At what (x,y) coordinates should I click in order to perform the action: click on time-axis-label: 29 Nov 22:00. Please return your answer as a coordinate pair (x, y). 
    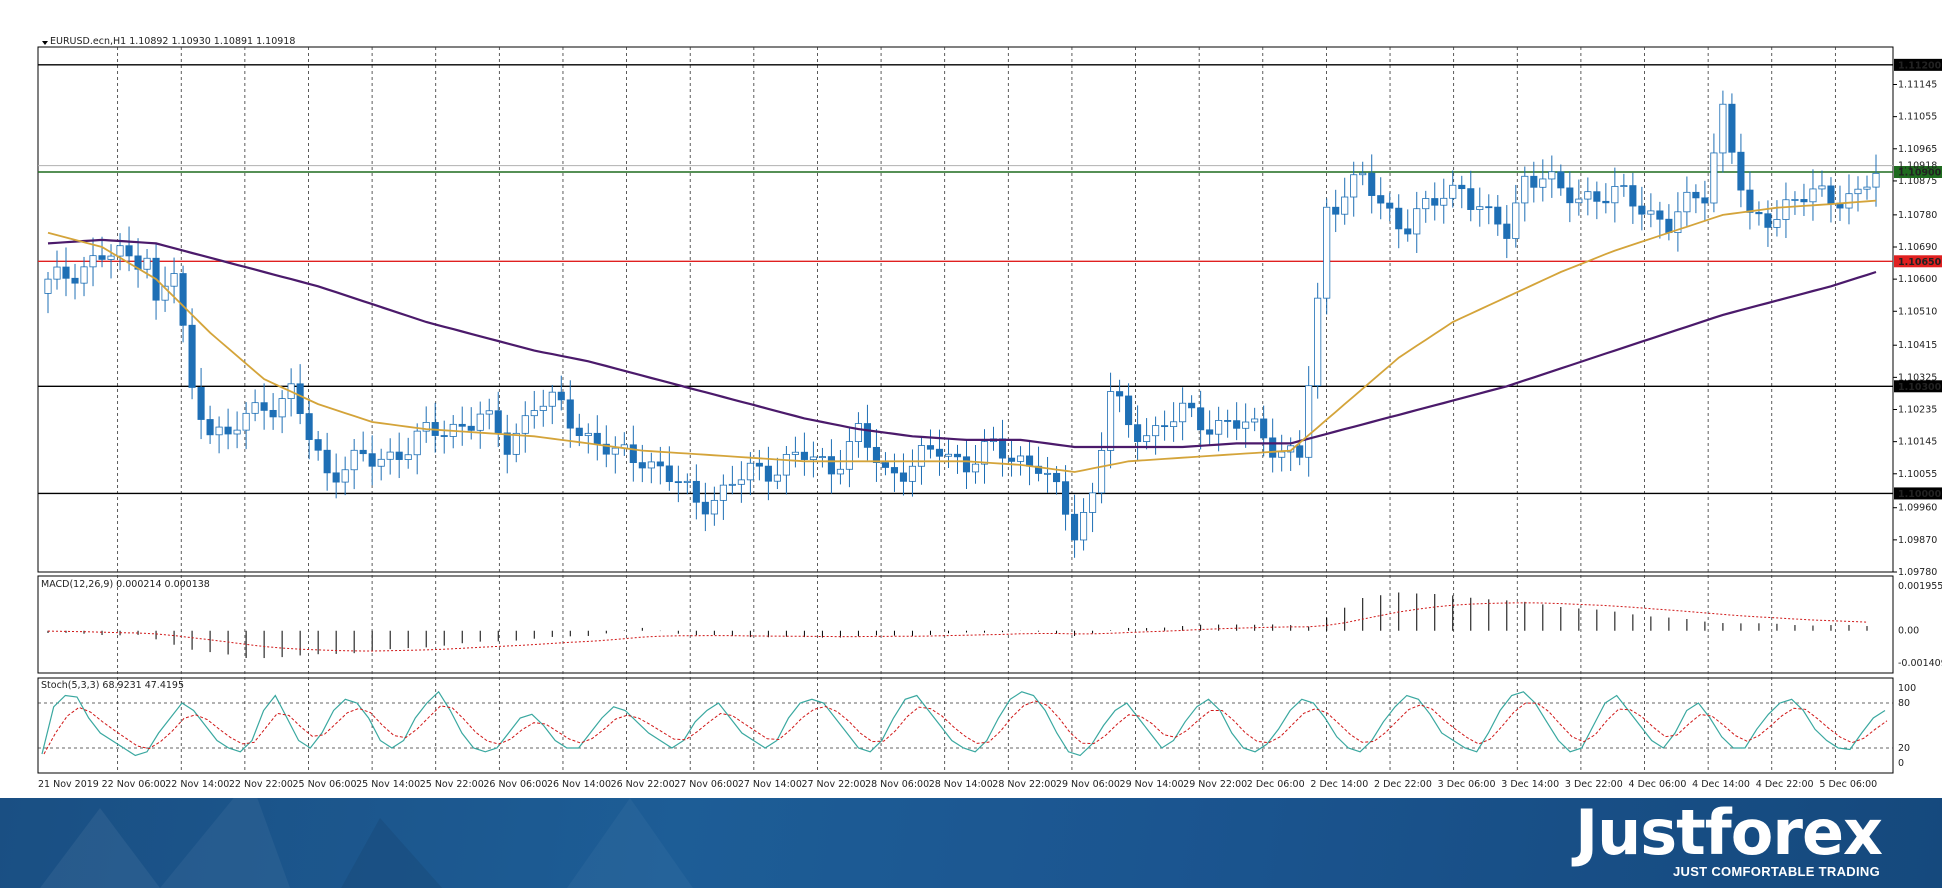
    Looking at the image, I should click on (1215, 784).